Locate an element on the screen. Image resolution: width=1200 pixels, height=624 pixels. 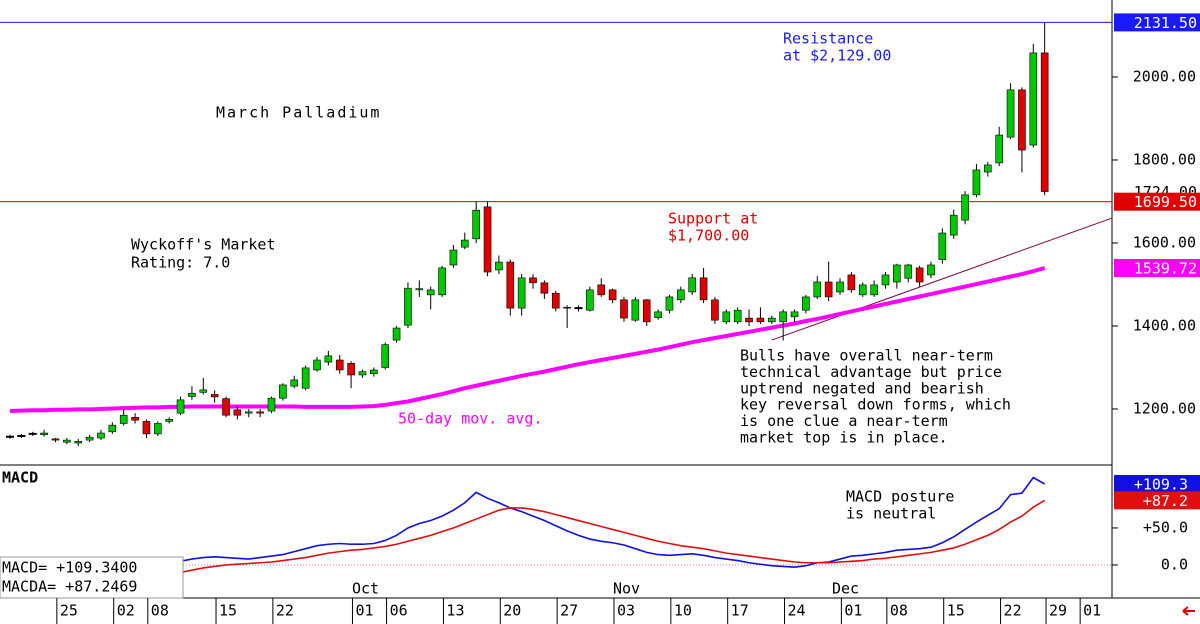
rating-note: Wyckoff's Market is located at coordinates (203, 245).